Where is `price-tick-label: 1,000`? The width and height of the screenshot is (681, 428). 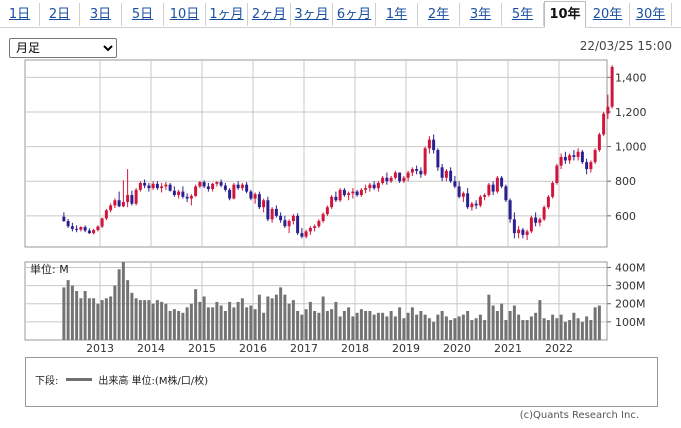
price-tick-label: 1,000 is located at coordinates (631, 147).